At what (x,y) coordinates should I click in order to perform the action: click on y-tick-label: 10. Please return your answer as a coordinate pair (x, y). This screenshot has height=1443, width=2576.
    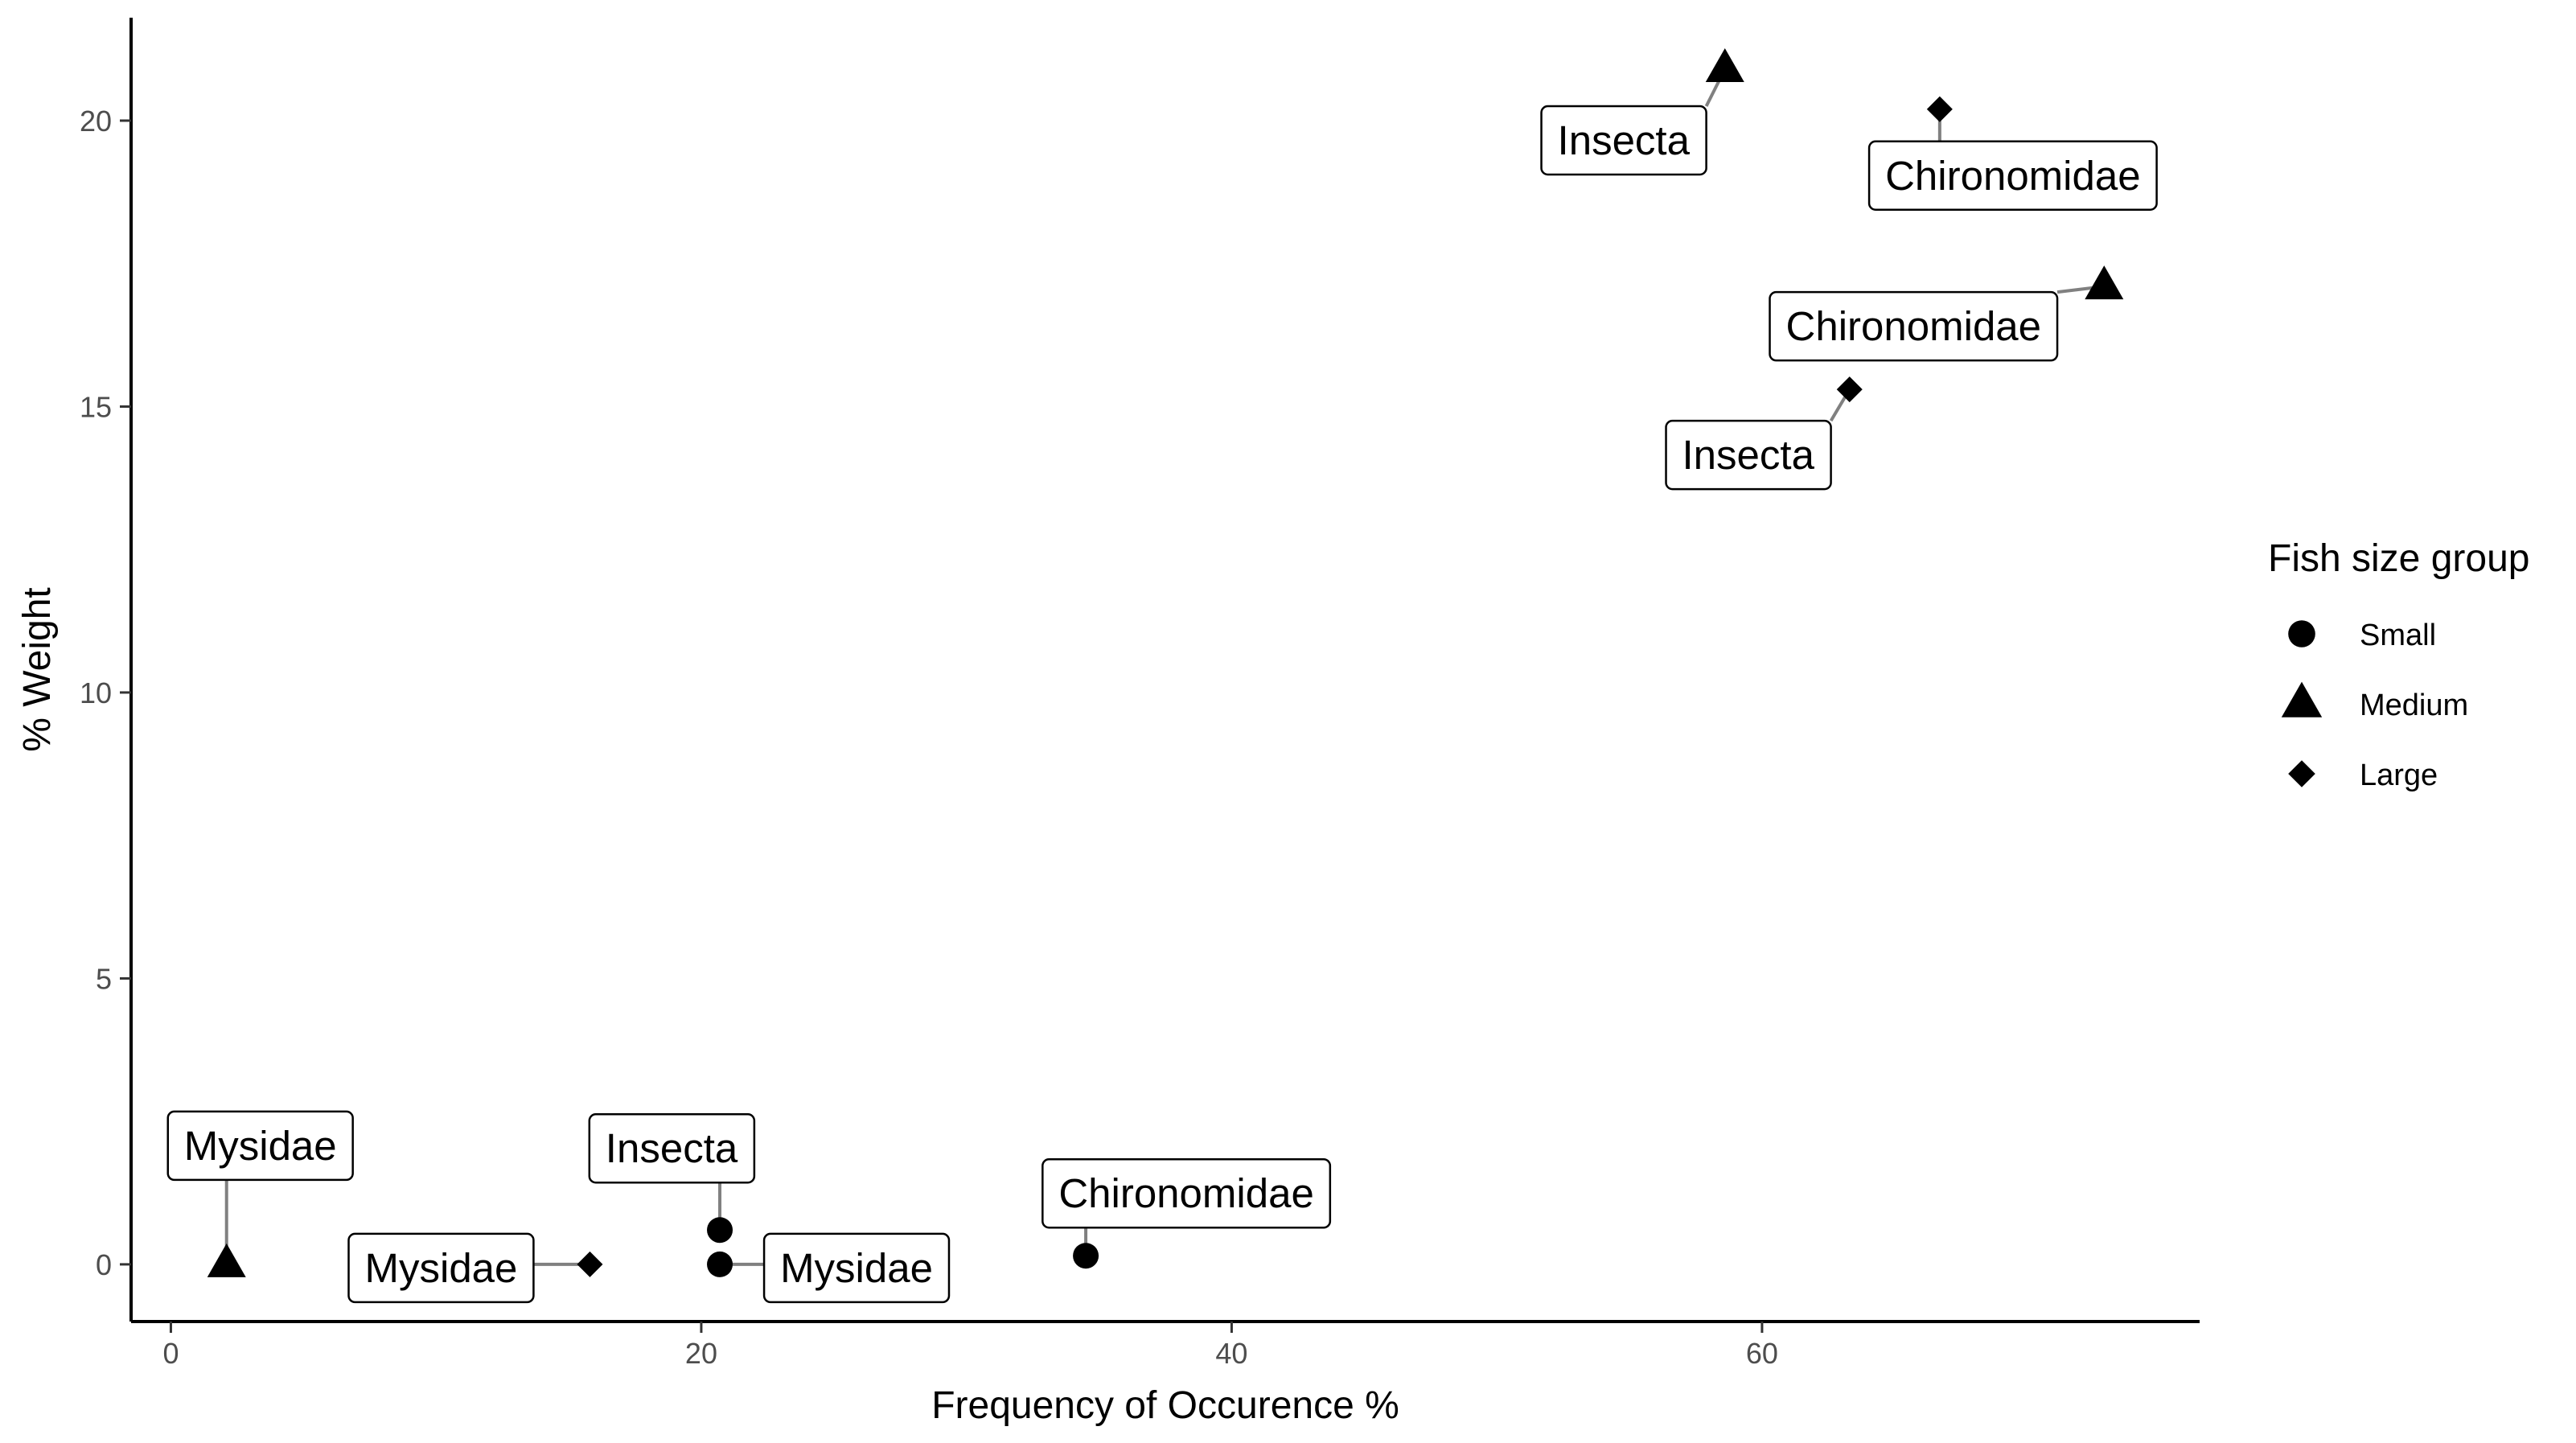
    Looking at the image, I should click on (96, 692).